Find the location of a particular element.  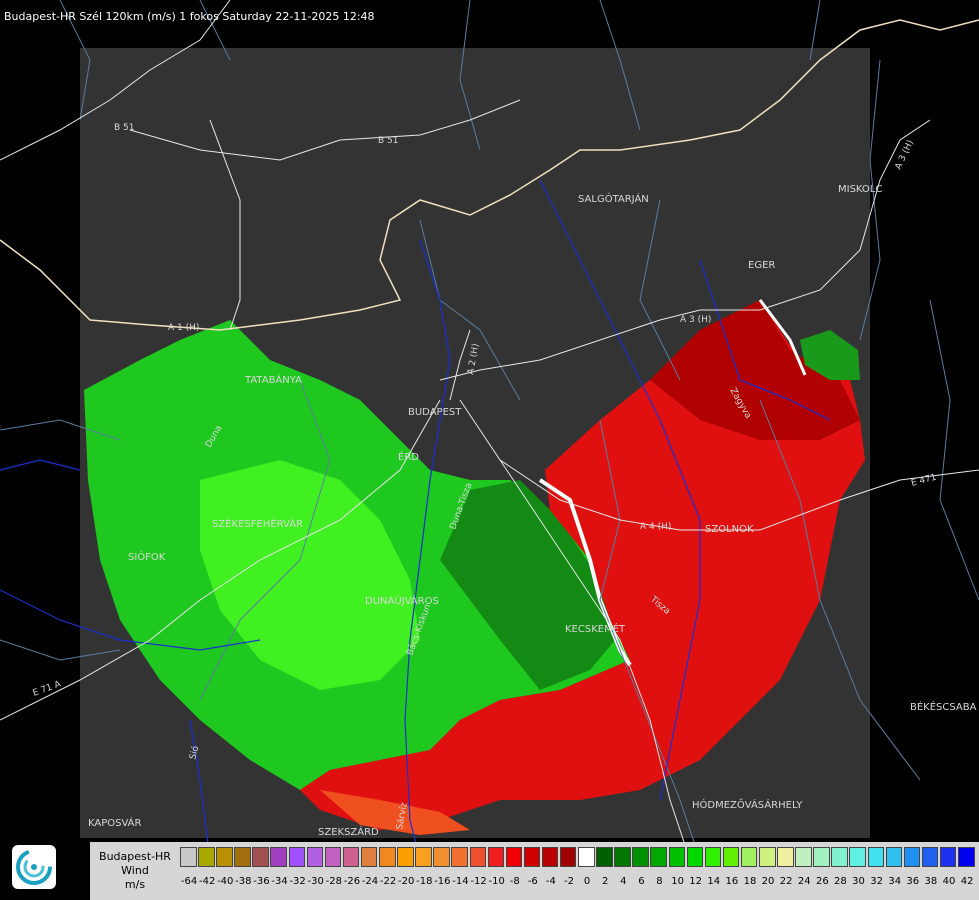

legend-label: Budapest-HR Wind m/s is located at coordinates (135, 871).